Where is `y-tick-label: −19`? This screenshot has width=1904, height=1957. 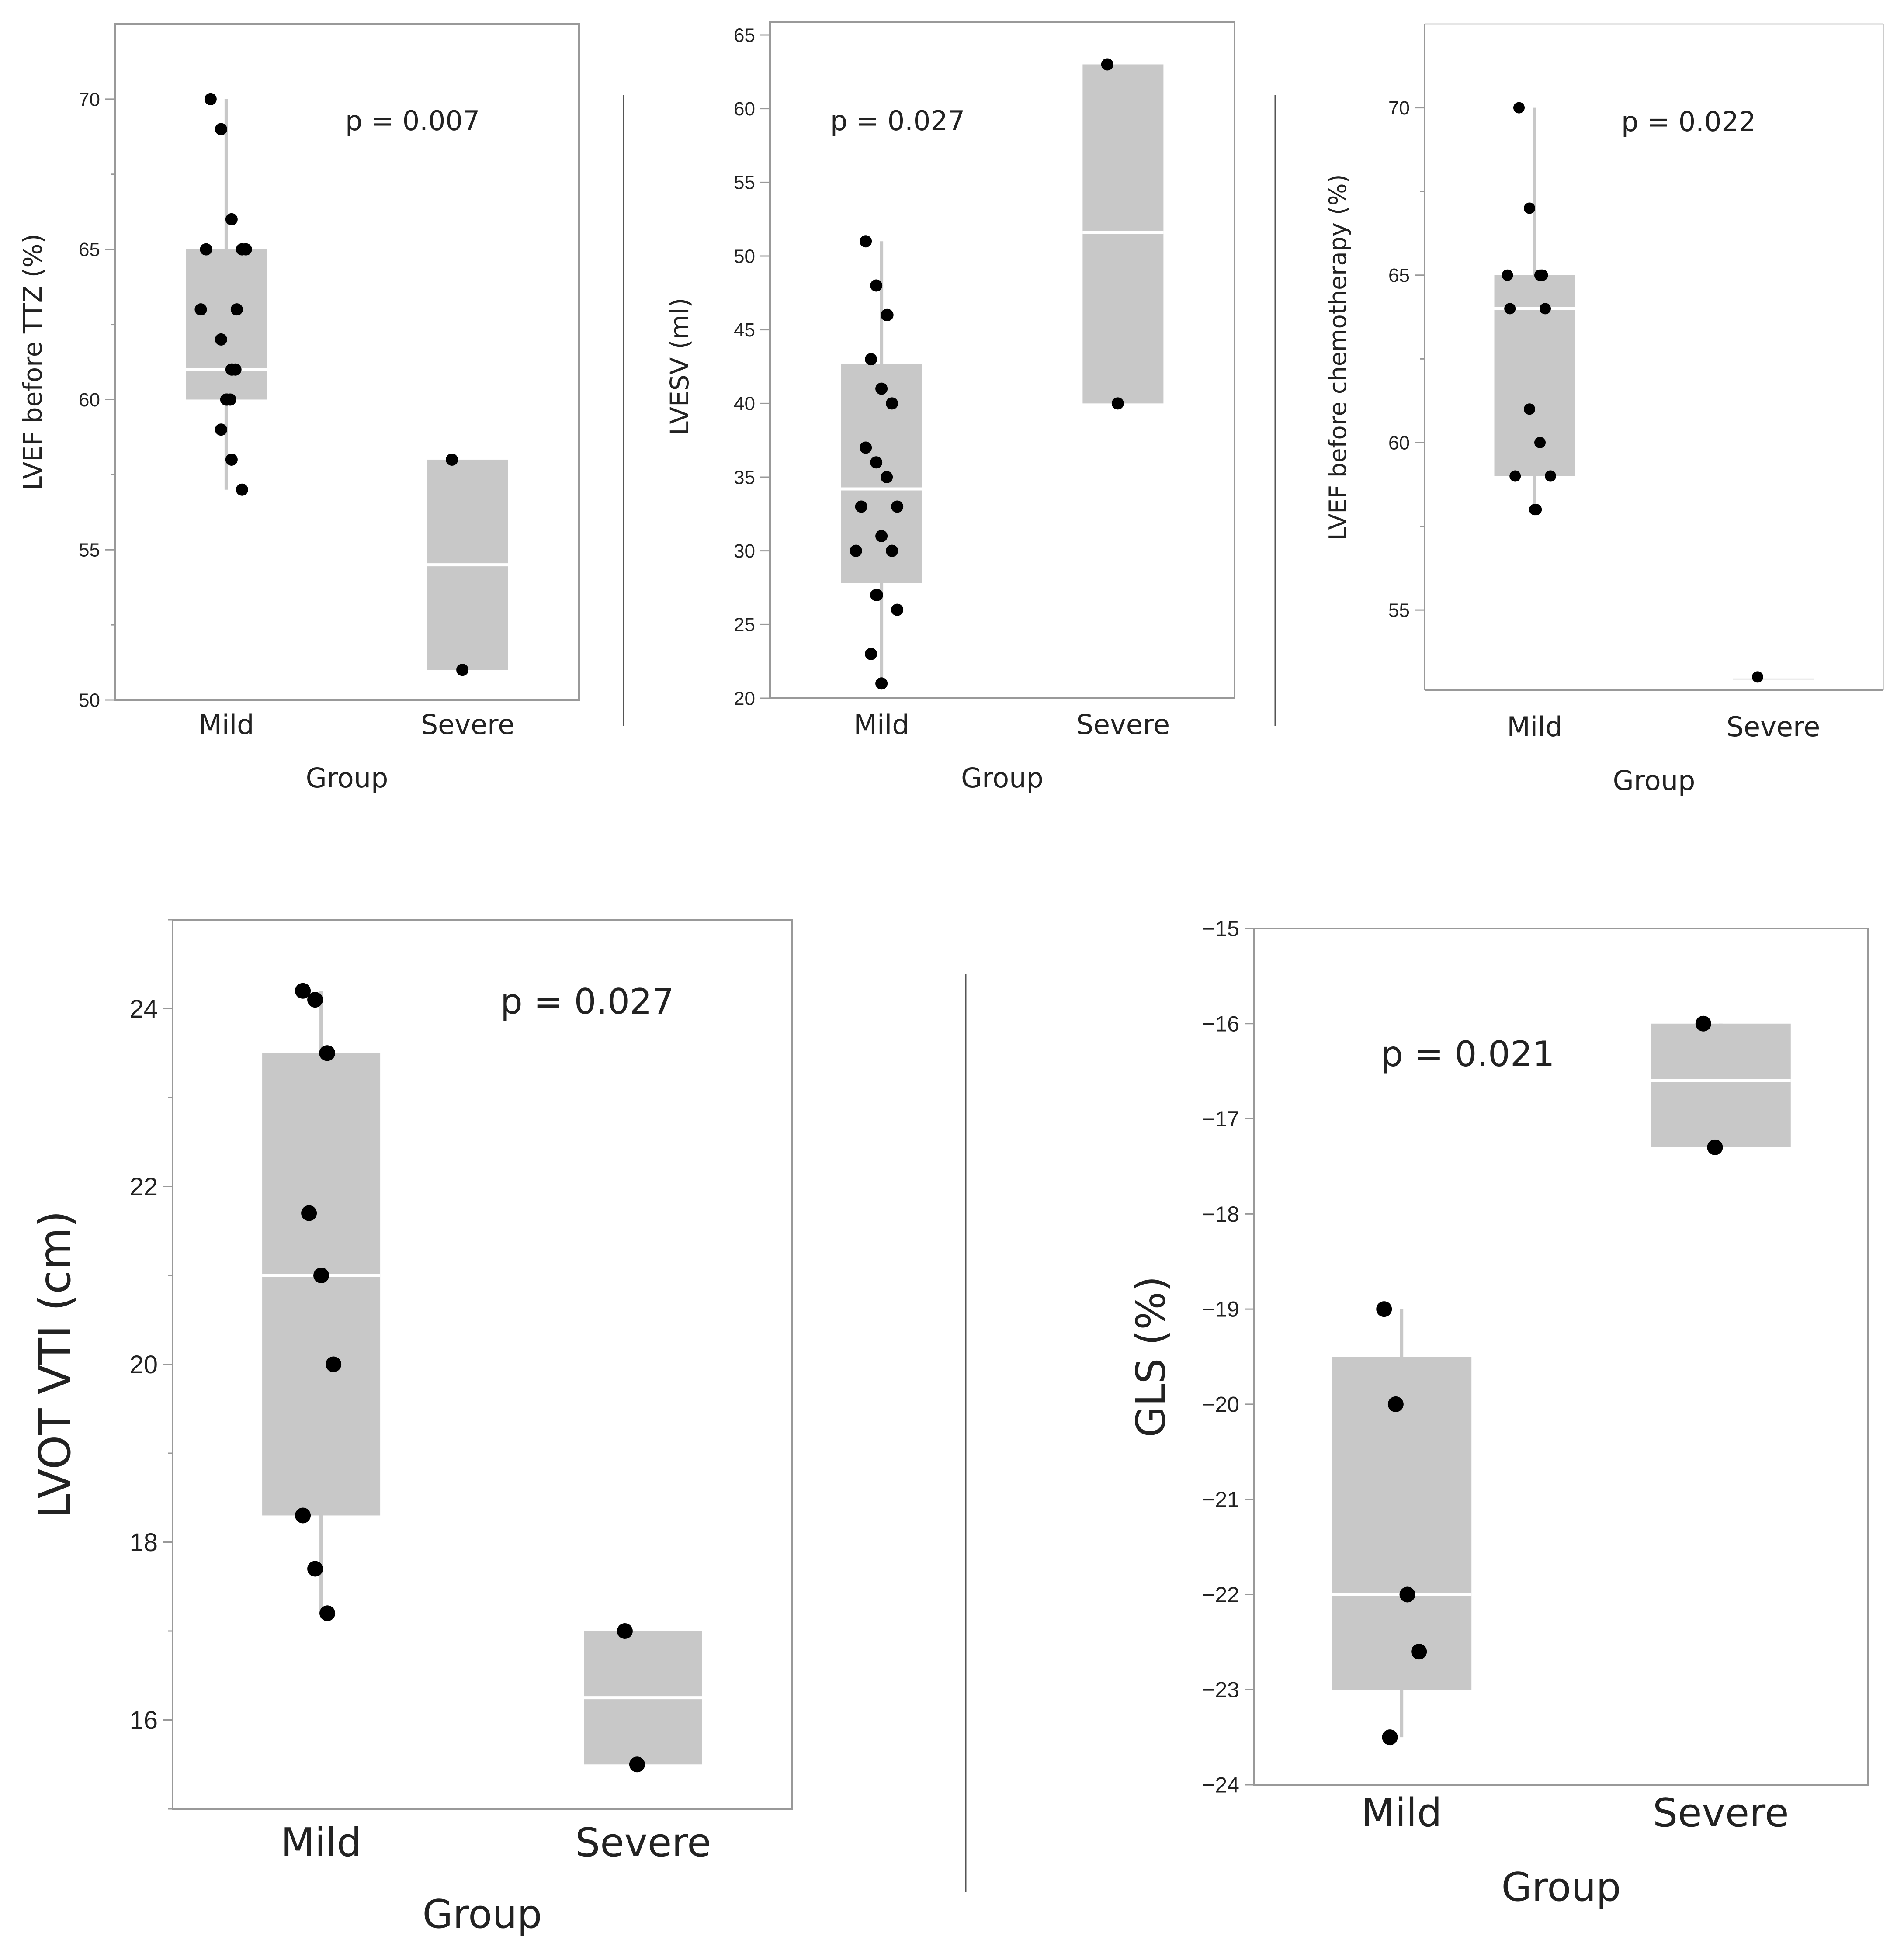 y-tick-label: −19 is located at coordinates (1220, 1310).